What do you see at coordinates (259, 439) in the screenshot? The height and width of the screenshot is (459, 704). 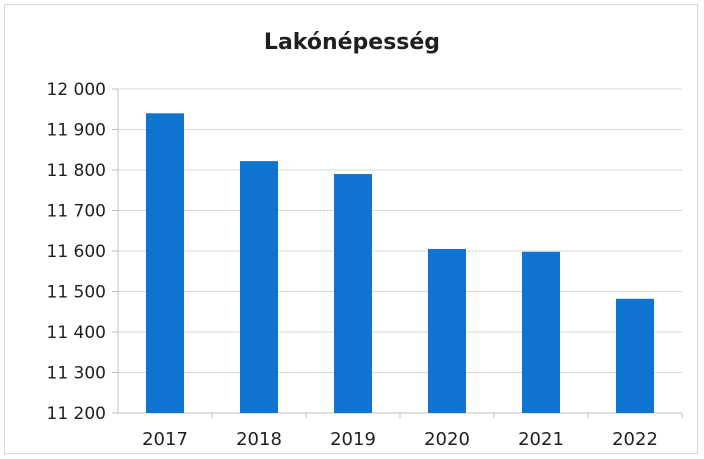 I see `x-tick-label: 2018` at bounding box center [259, 439].